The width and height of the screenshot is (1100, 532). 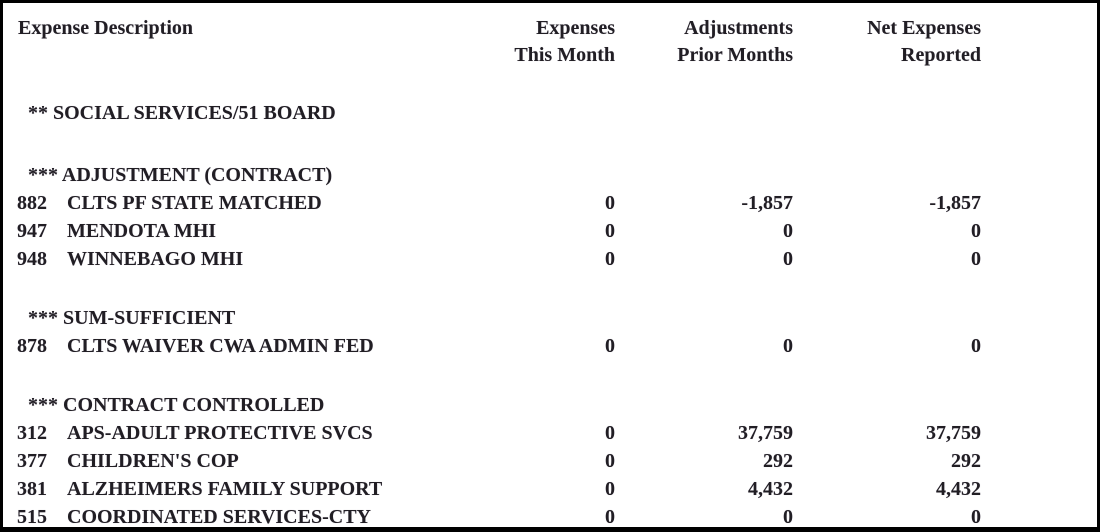 I want to click on row-description: CLTS PF STATE MATCHED, so click(x=194, y=203).